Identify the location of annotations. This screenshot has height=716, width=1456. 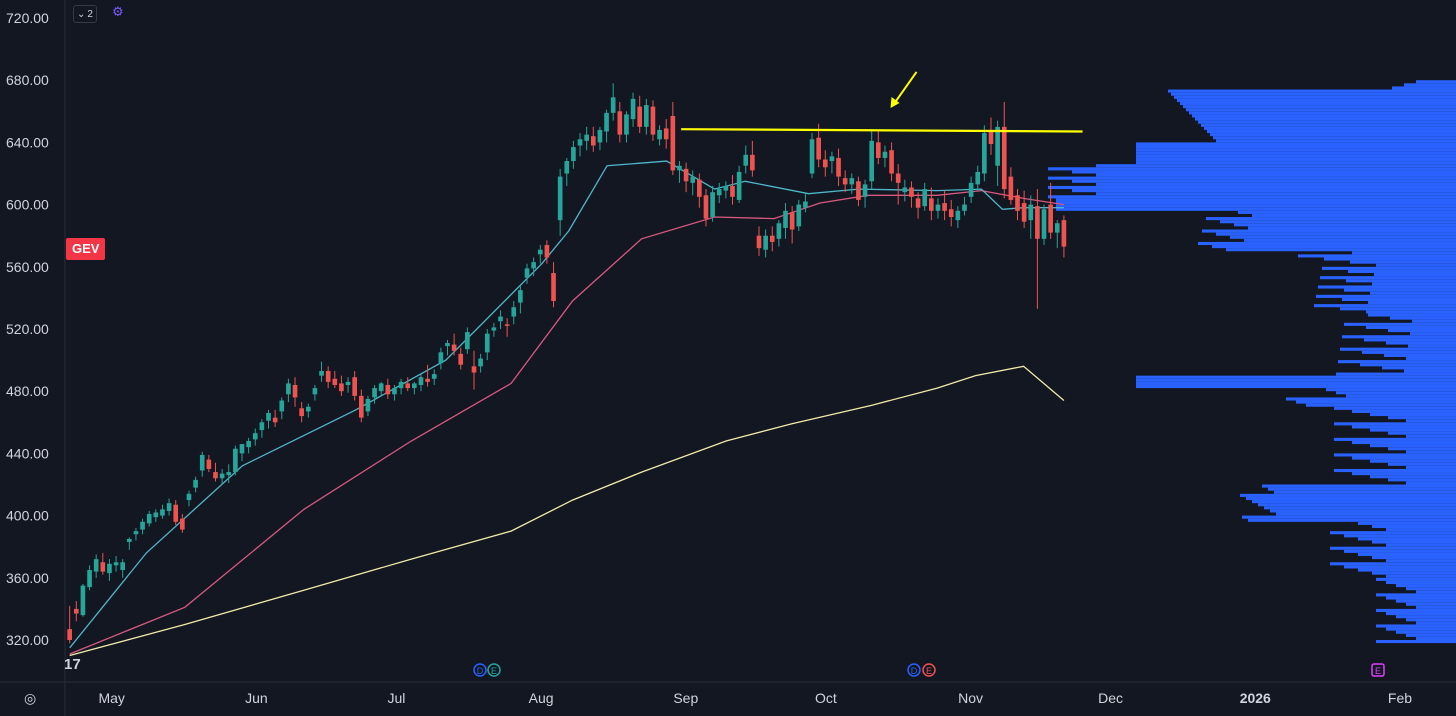
(882, 102).